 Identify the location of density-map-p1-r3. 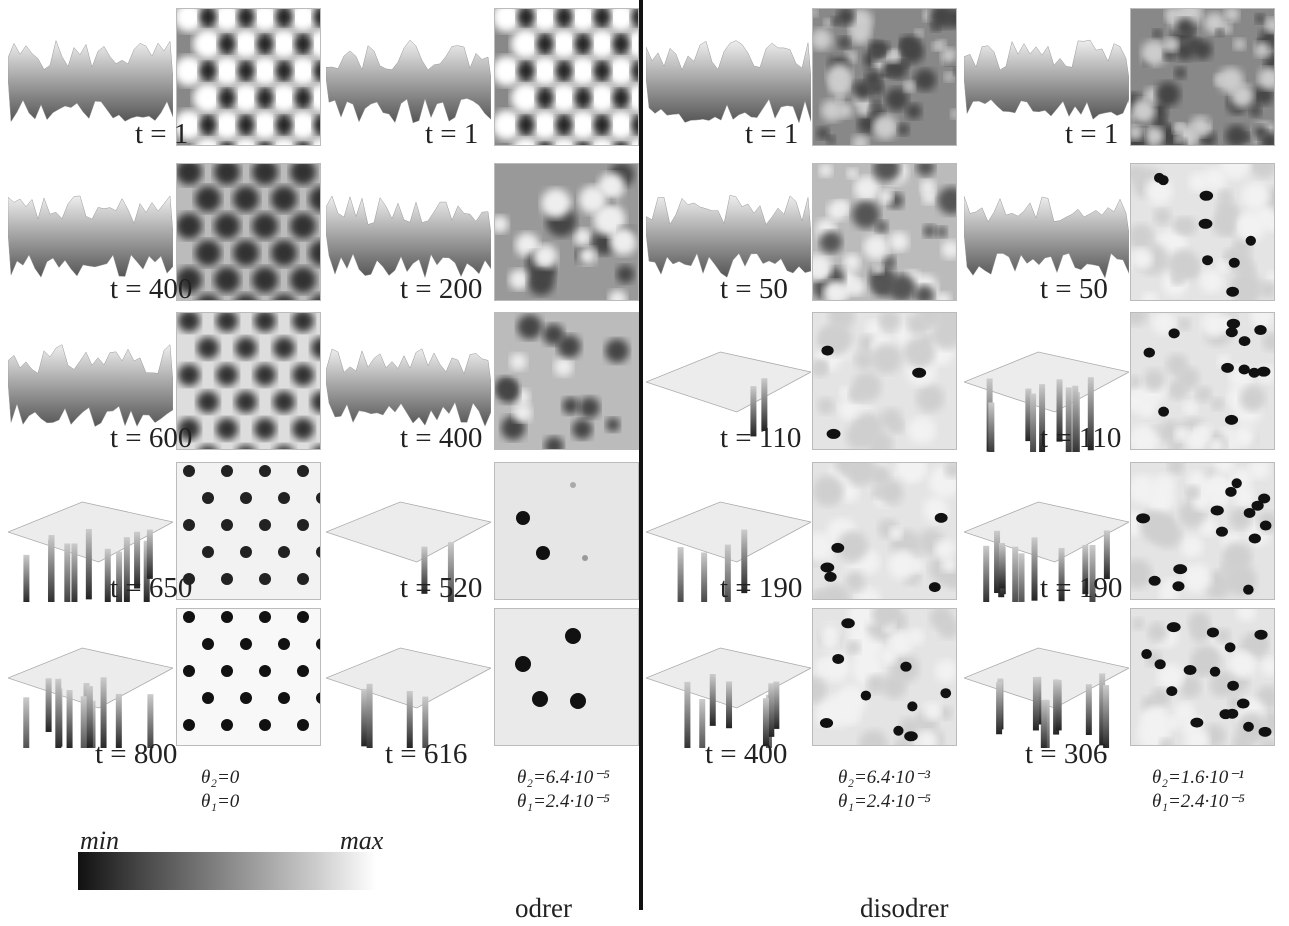
(248, 381).